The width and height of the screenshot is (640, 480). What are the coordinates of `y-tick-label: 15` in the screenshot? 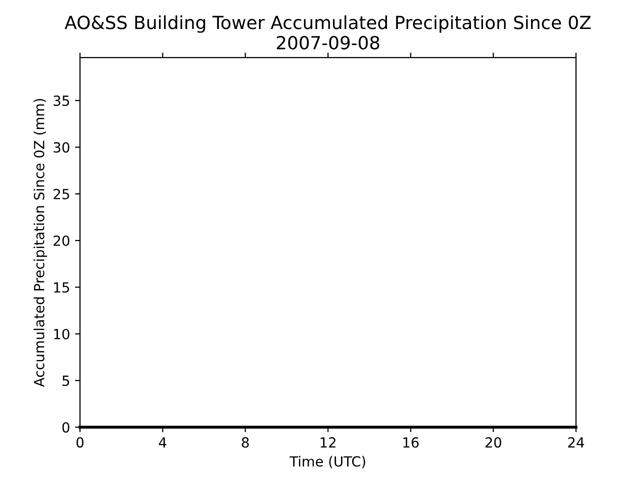 It's located at (62, 287).